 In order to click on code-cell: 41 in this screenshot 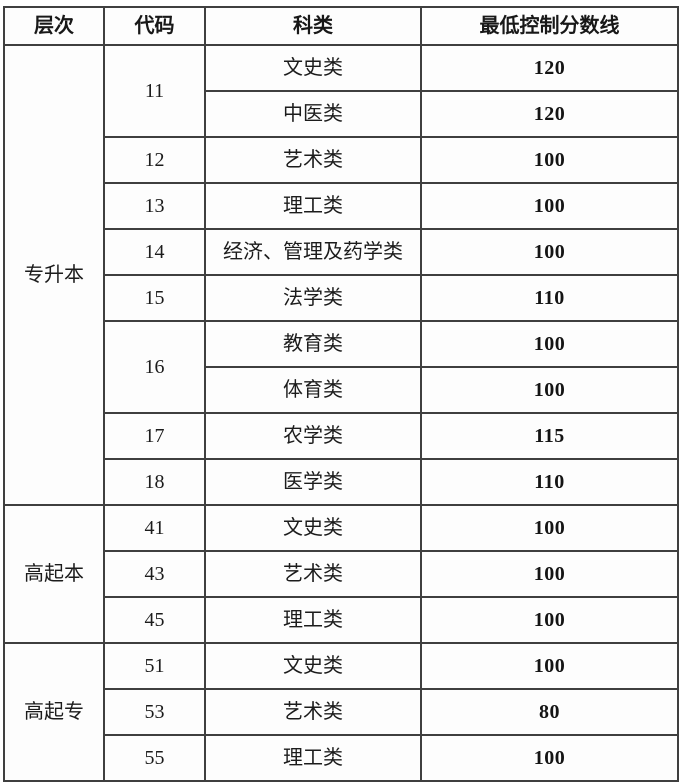, I will do `click(154, 528)`.